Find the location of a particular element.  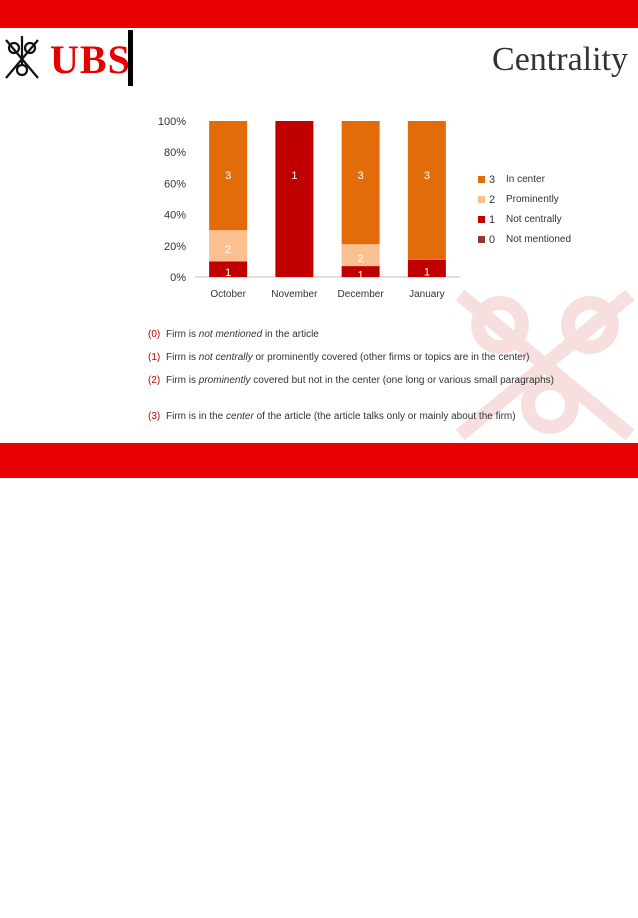

y-tick-label: 0% is located at coordinates (178, 278).